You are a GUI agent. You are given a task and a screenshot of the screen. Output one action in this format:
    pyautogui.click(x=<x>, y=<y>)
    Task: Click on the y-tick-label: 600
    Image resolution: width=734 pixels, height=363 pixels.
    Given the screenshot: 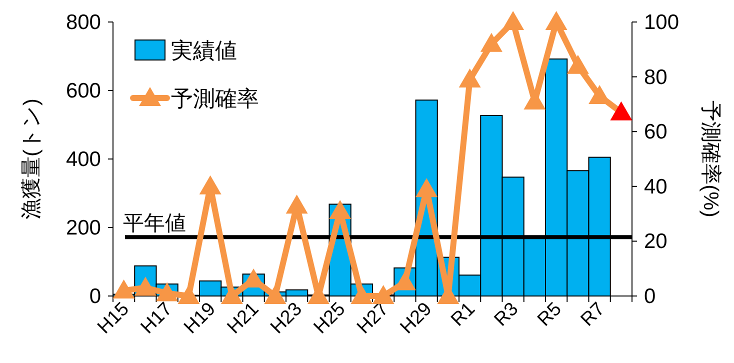 What is the action you would take?
    pyautogui.click(x=83, y=91)
    